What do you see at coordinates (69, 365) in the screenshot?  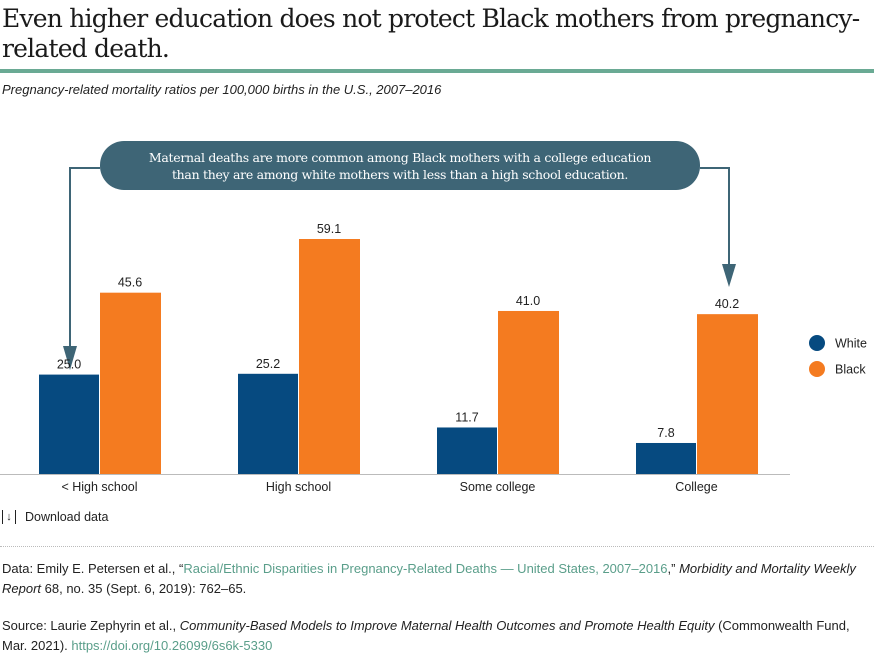 I see `data-label: 25.0` at bounding box center [69, 365].